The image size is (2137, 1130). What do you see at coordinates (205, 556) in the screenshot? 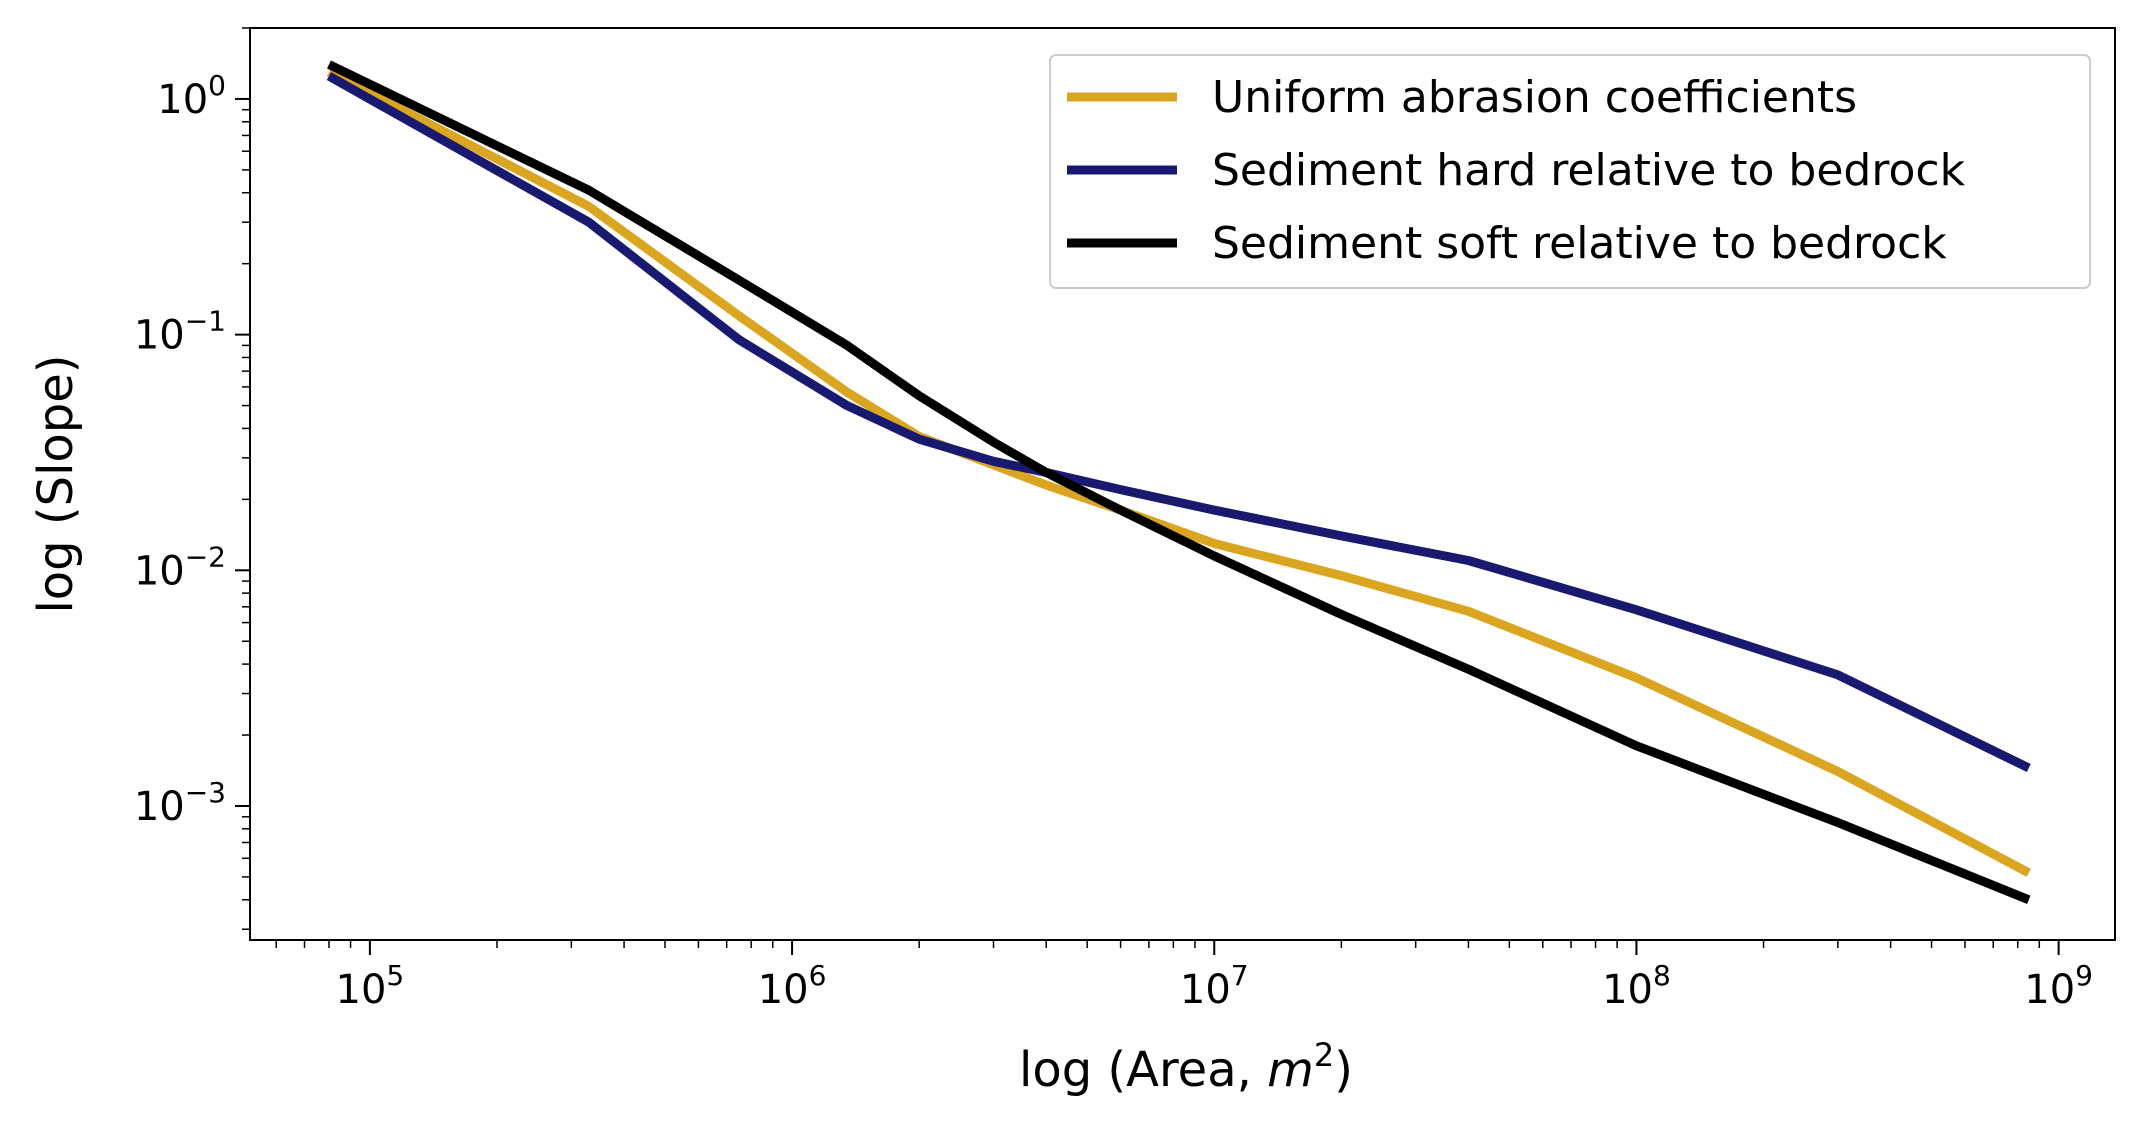
I see `y-tick-exp: −2` at bounding box center [205, 556].